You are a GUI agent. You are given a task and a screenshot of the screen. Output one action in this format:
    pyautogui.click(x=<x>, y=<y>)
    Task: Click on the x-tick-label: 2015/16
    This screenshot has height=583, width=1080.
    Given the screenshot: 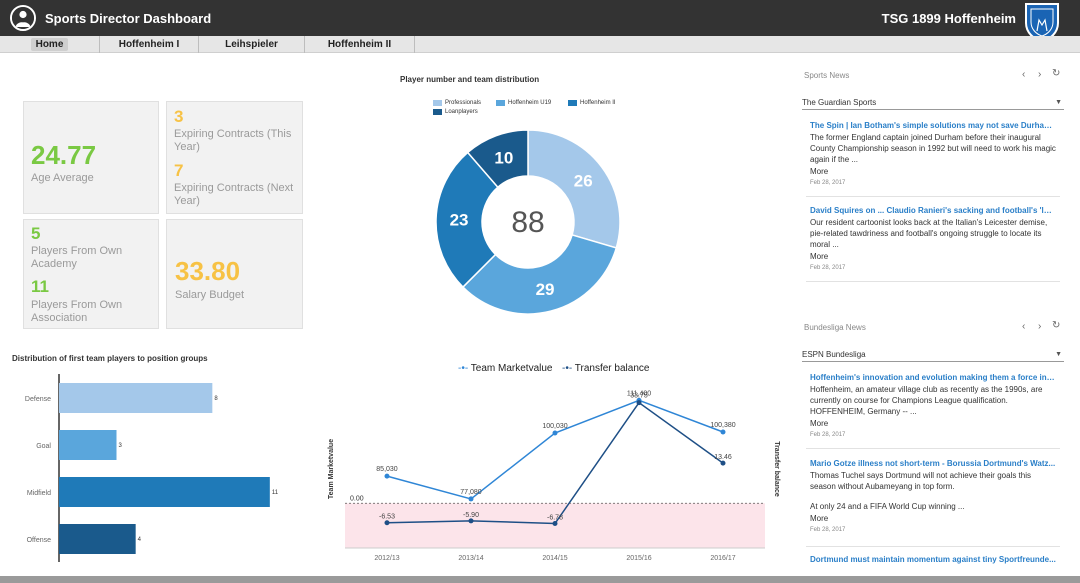 What is the action you would take?
    pyautogui.click(x=638, y=558)
    